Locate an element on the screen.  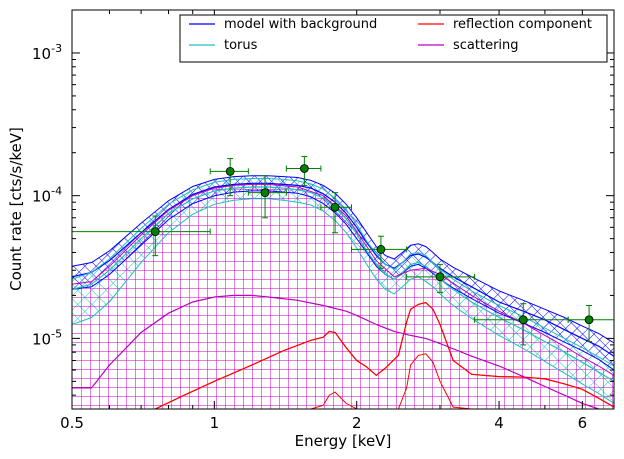
x-axis-label: Energy [keV] is located at coordinates (343, 441).